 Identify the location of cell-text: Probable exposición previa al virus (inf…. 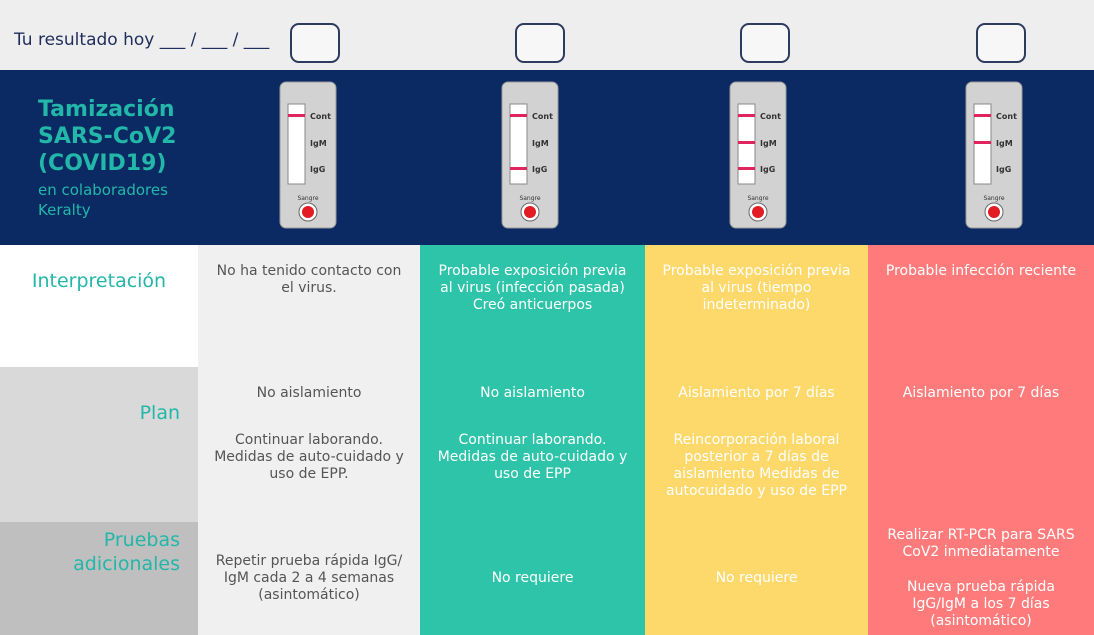
(532, 288).